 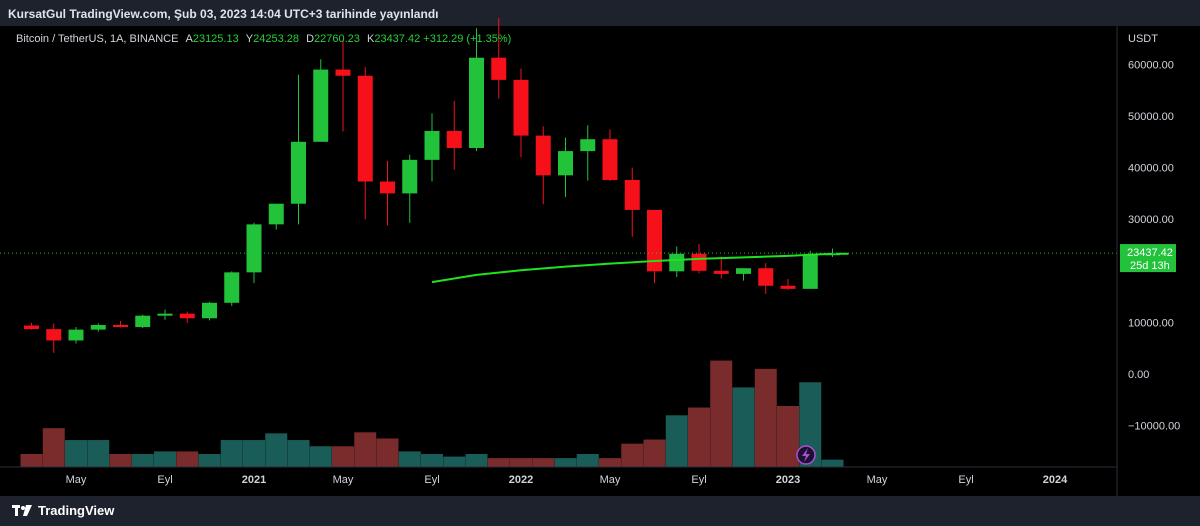 I want to click on price-tick-4: 10000.00, so click(x=1151, y=323).